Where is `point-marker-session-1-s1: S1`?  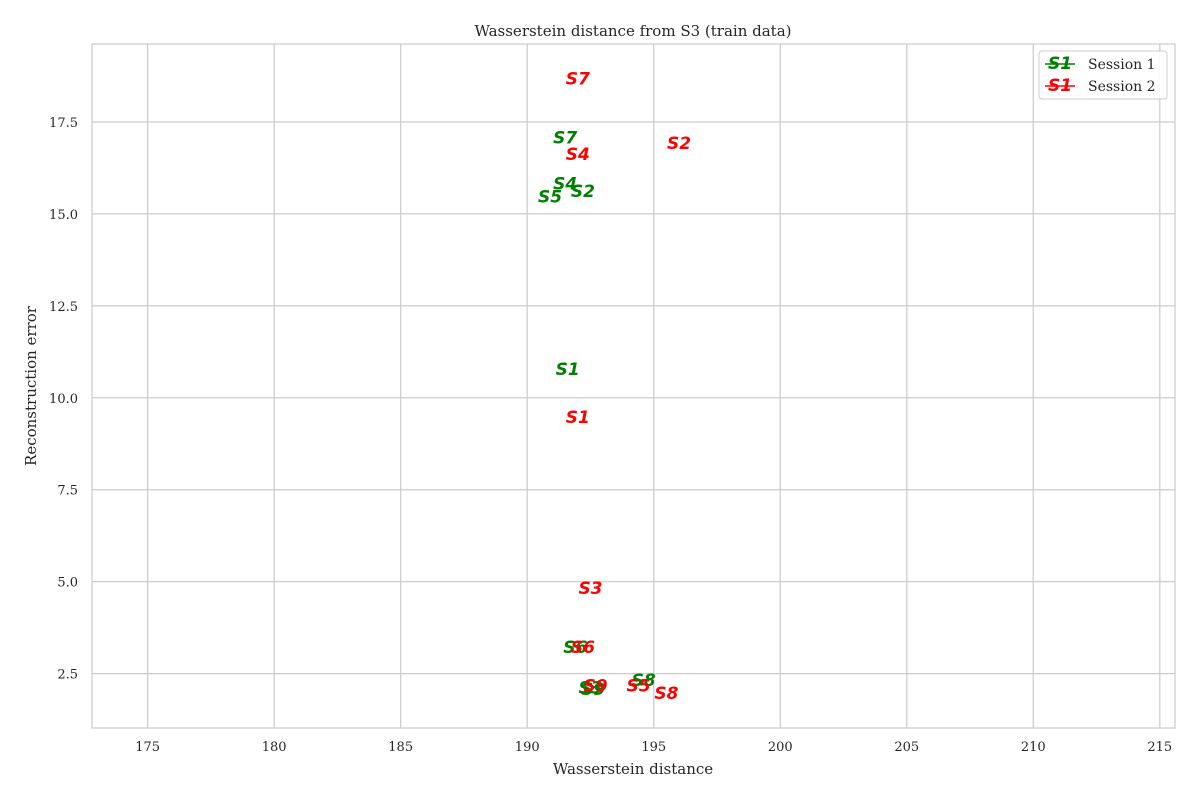 point-marker-session-1-s1: S1 is located at coordinates (568, 370).